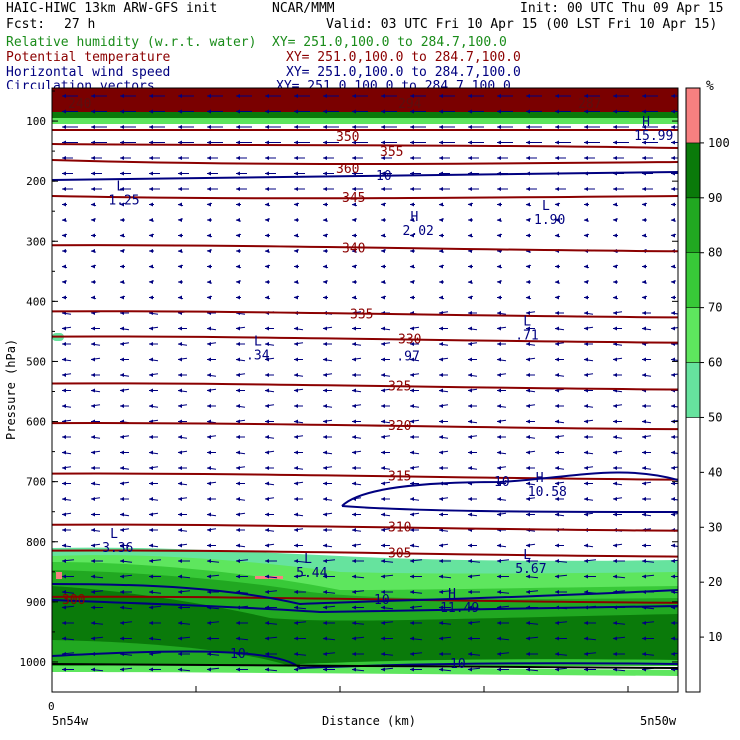 This screenshot has width=740, height=740. I want to click on theta-label: 320, so click(399, 426).